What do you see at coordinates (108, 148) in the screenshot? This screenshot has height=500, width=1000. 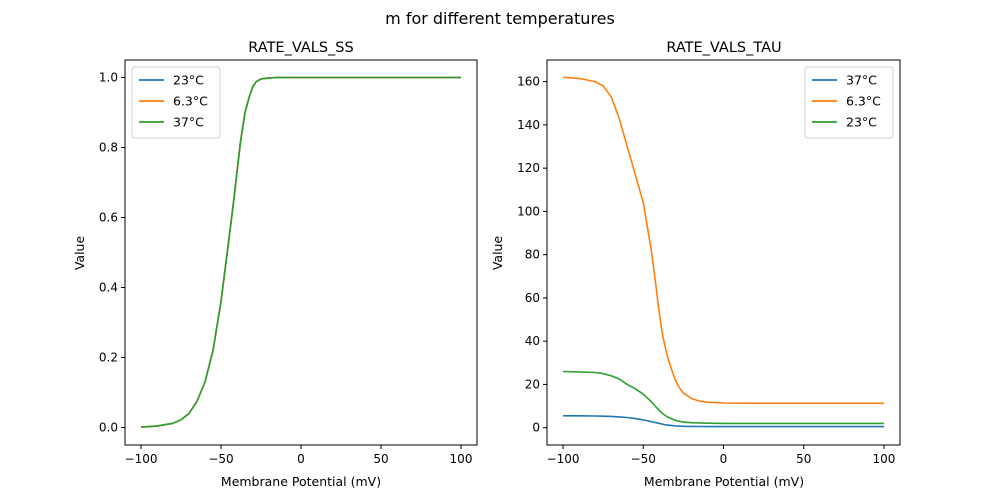 I see `y-tick-label: 0.8` at bounding box center [108, 148].